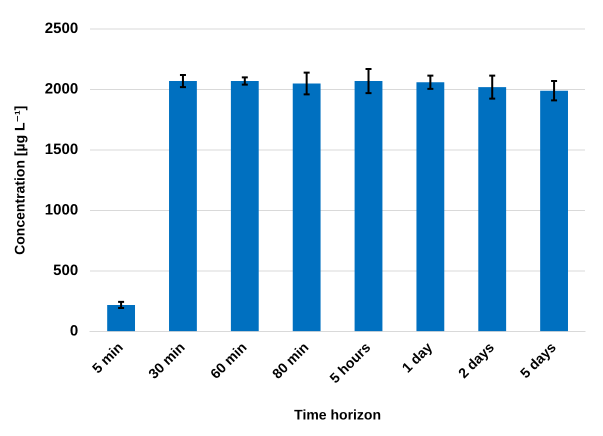  Describe the element at coordinates (61, 89) in the screenshot. I see `y-tick-label: 2000` at that location.